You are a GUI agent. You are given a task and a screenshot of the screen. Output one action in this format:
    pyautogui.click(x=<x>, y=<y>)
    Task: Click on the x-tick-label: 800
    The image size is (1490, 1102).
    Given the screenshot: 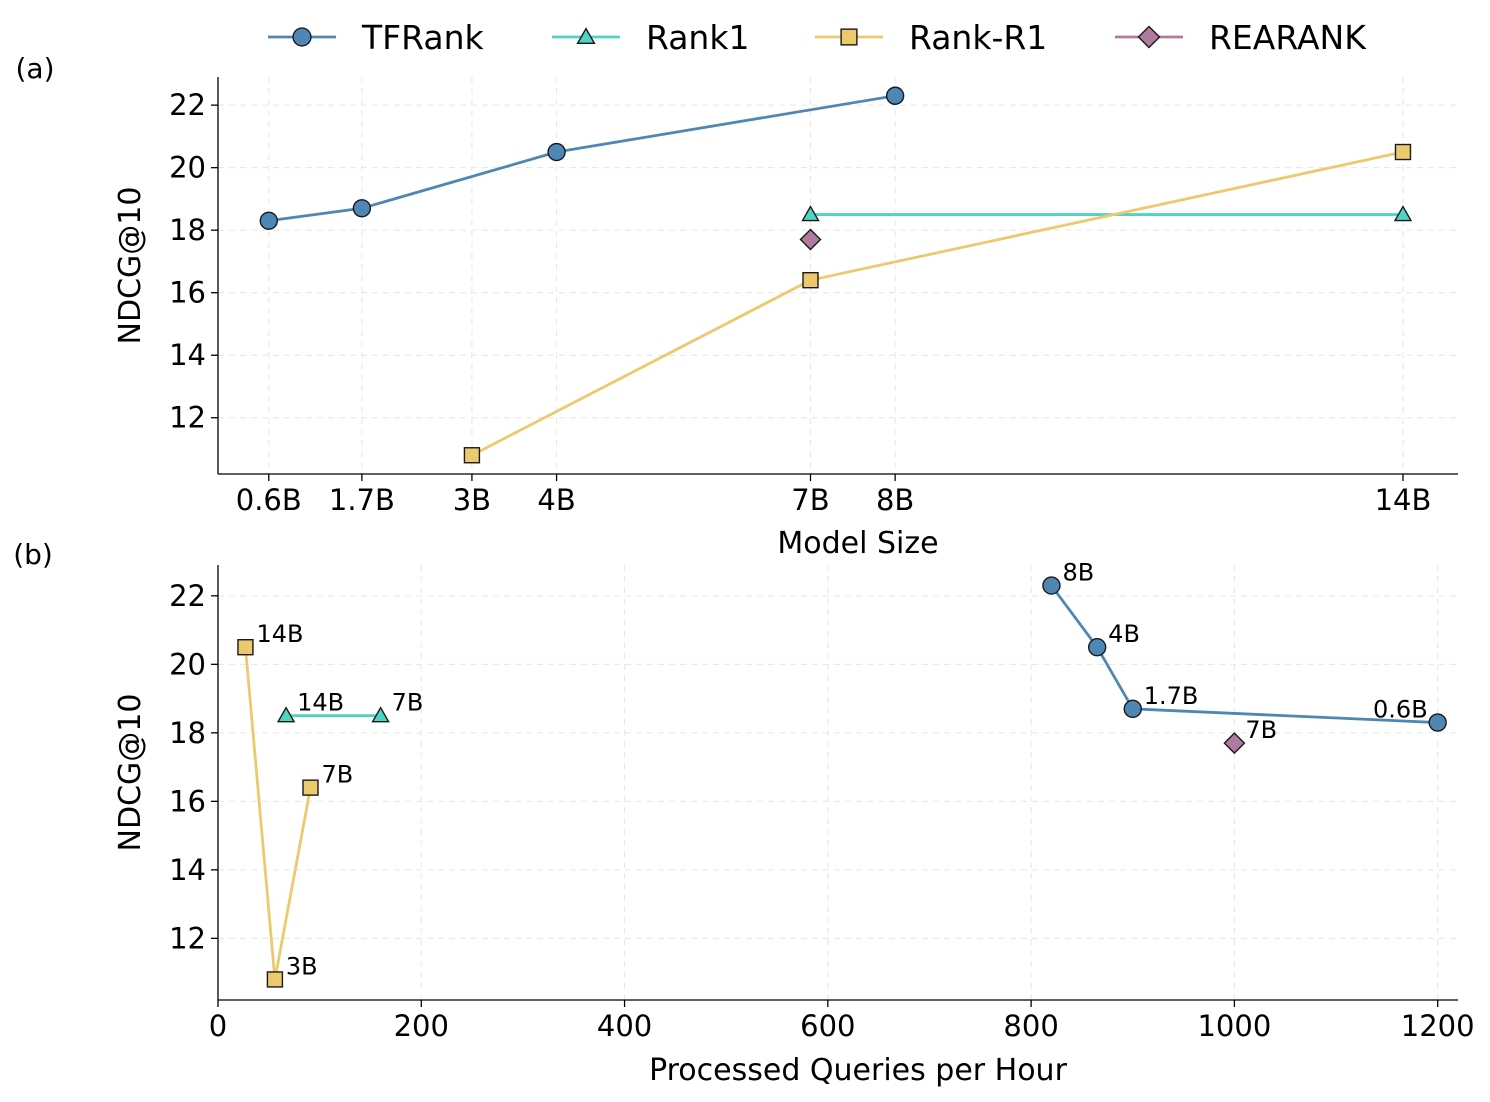 What is the action you would take?
    pyautogui.click(x=1030, y=1026)
    